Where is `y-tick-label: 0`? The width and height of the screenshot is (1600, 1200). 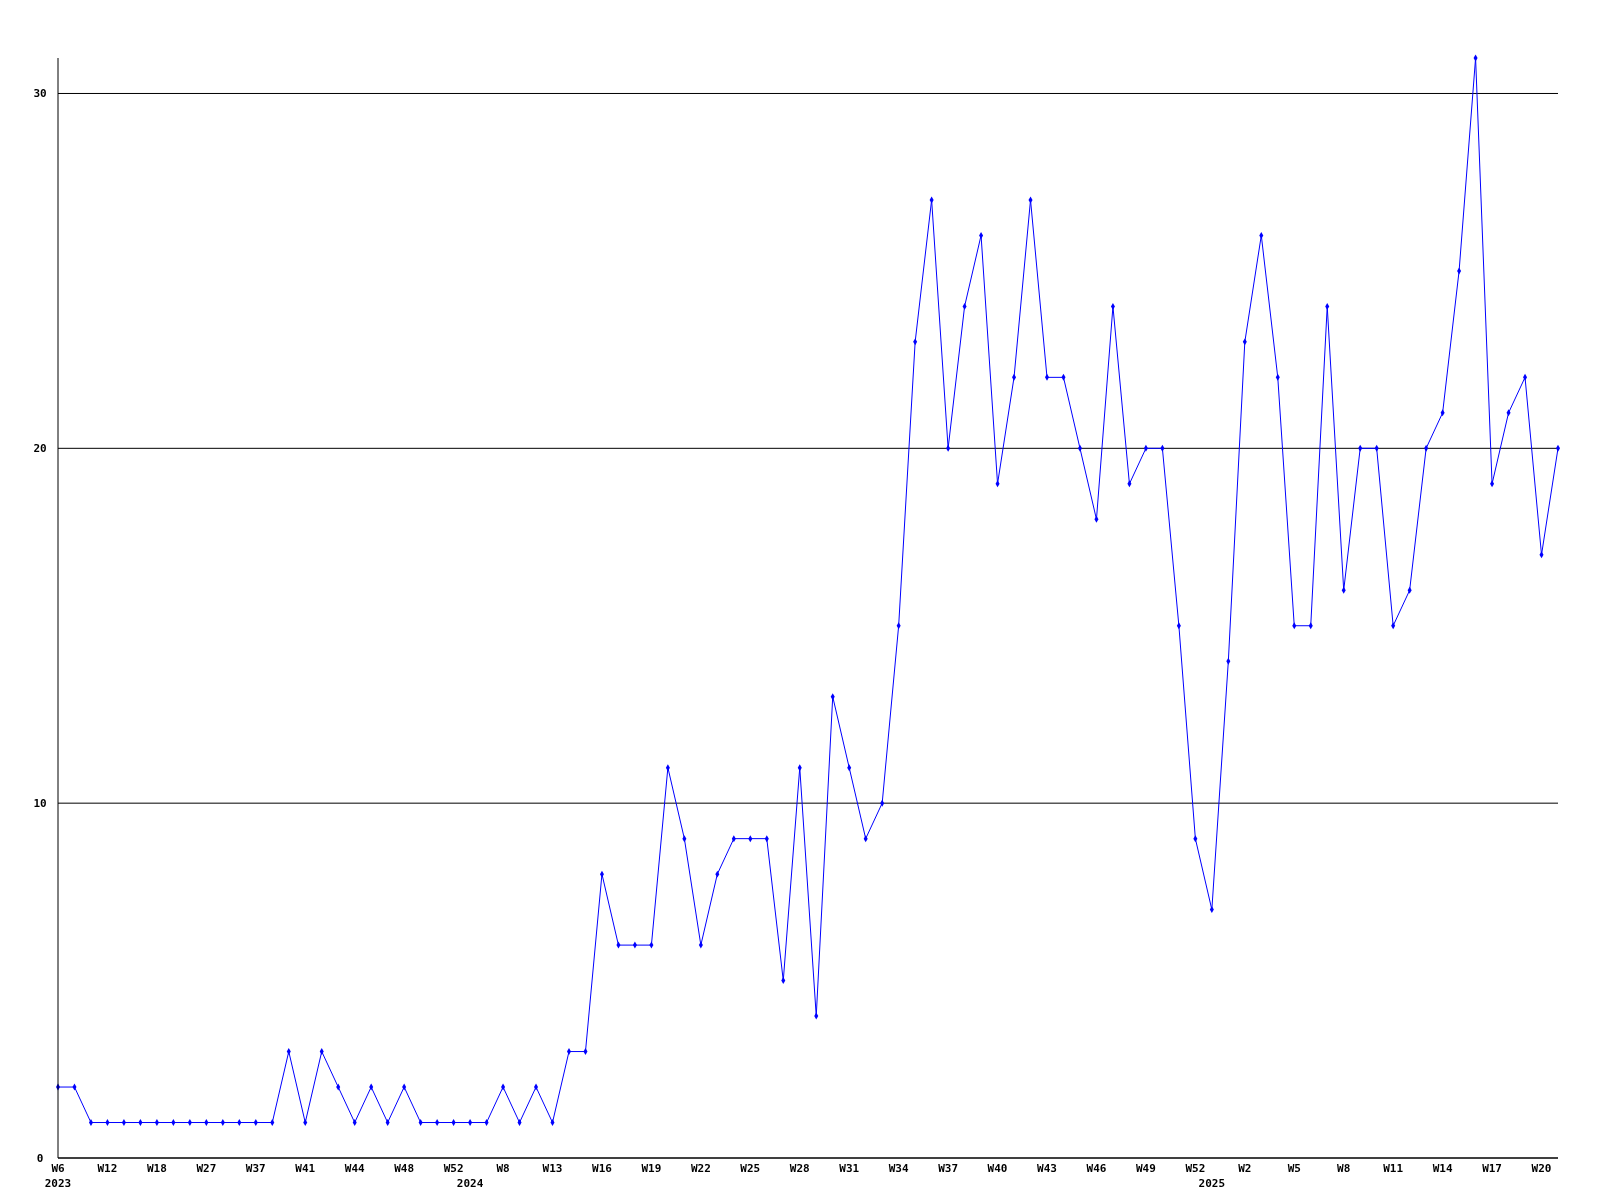 y-tick-label: 0 is located at coordinates (40, 1158).